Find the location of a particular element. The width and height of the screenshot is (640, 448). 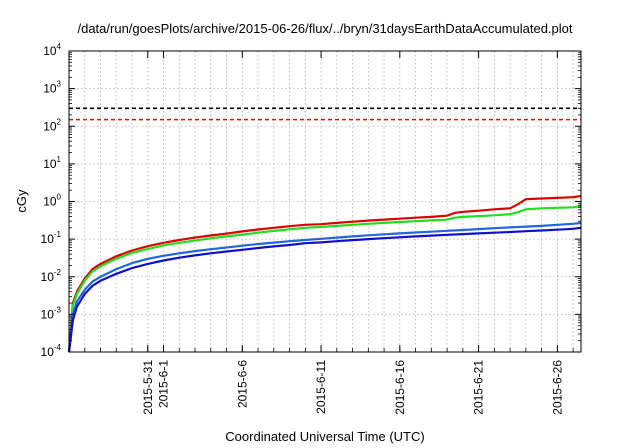

y-tick-label: 10⁰ is located at coordinates (52, 201).